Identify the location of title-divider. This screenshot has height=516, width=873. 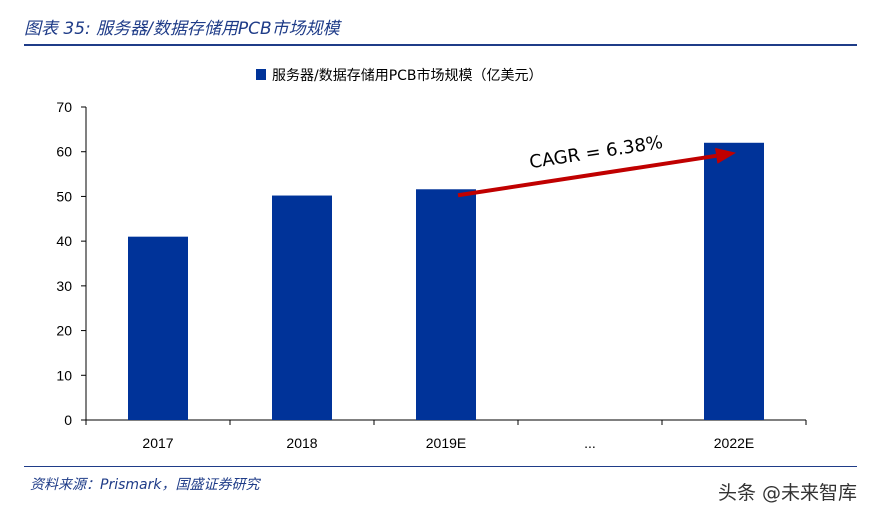
(440, 45).